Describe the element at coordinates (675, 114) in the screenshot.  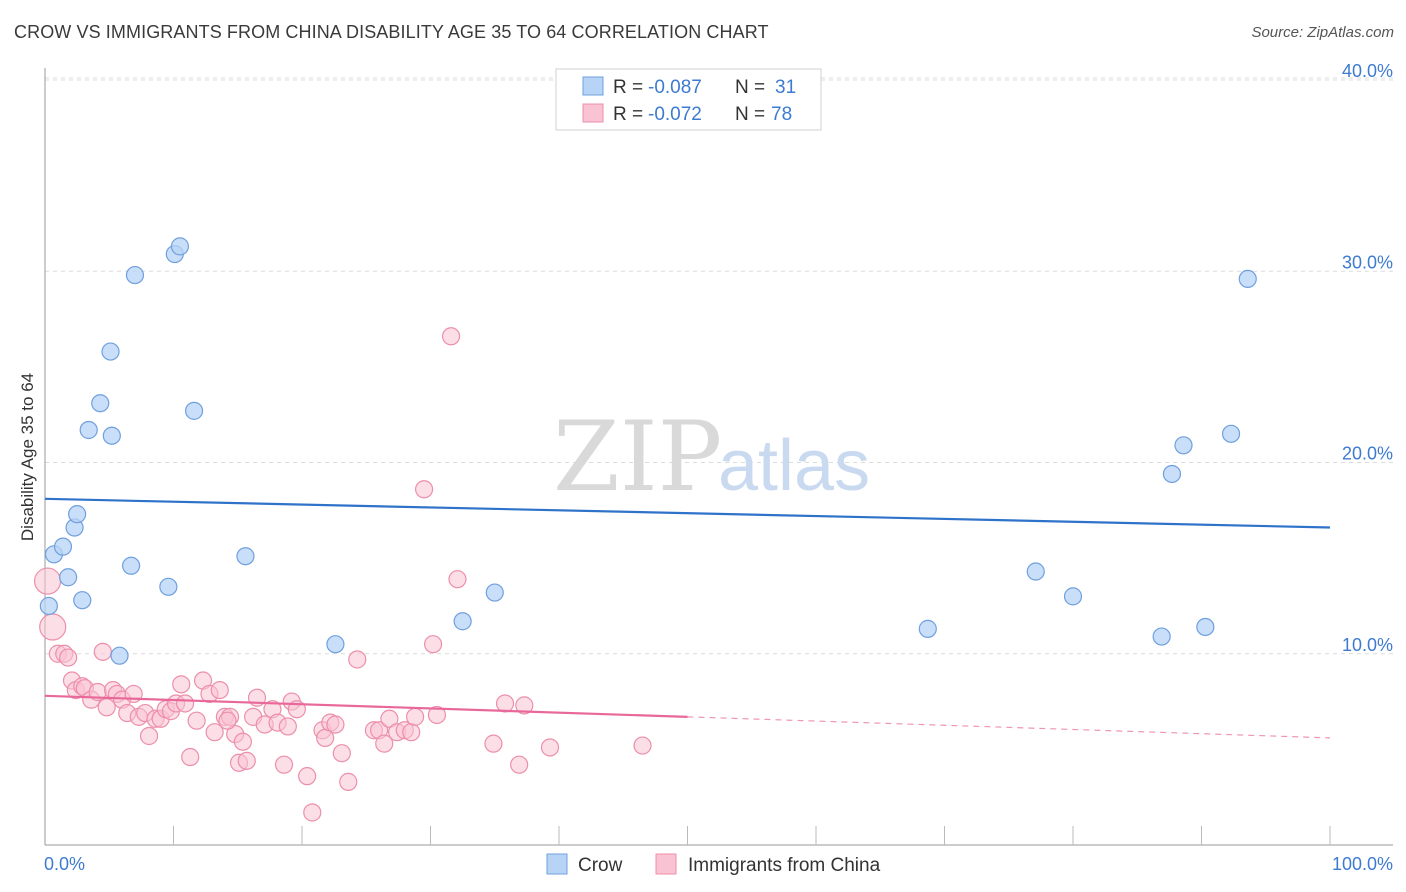
I see `legend-r-value-china: -0.072` at that location.